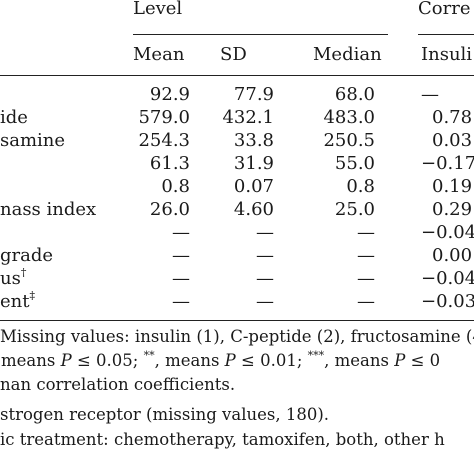  Describe the element at coordinates (316, 355) in the screenshot. I see `footnote-sig-stars-3: ***` at that location.